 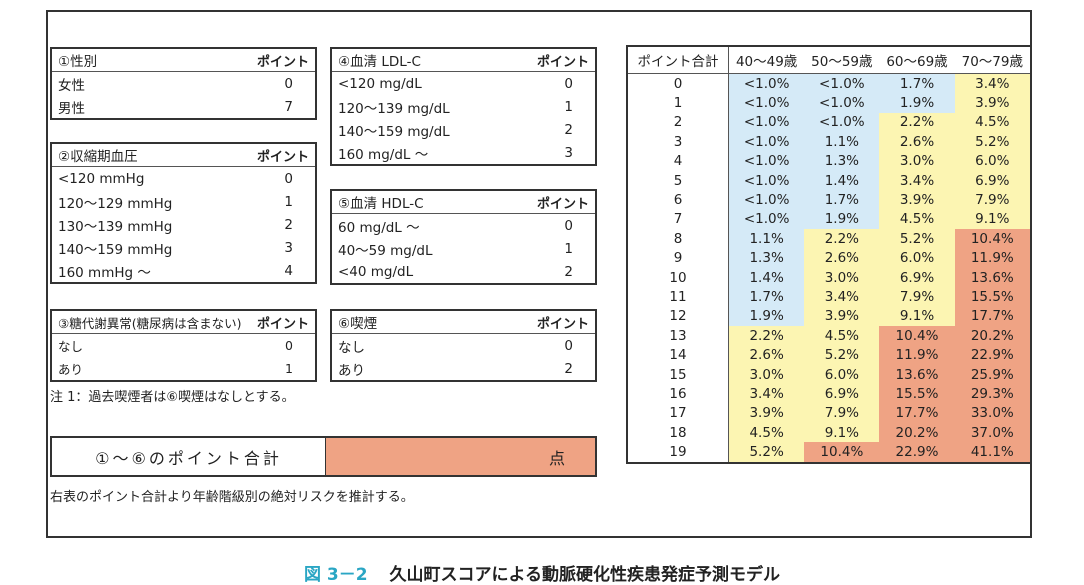 I want to click on header-row: ①性別 ポイント, so click(x=183, y=60).